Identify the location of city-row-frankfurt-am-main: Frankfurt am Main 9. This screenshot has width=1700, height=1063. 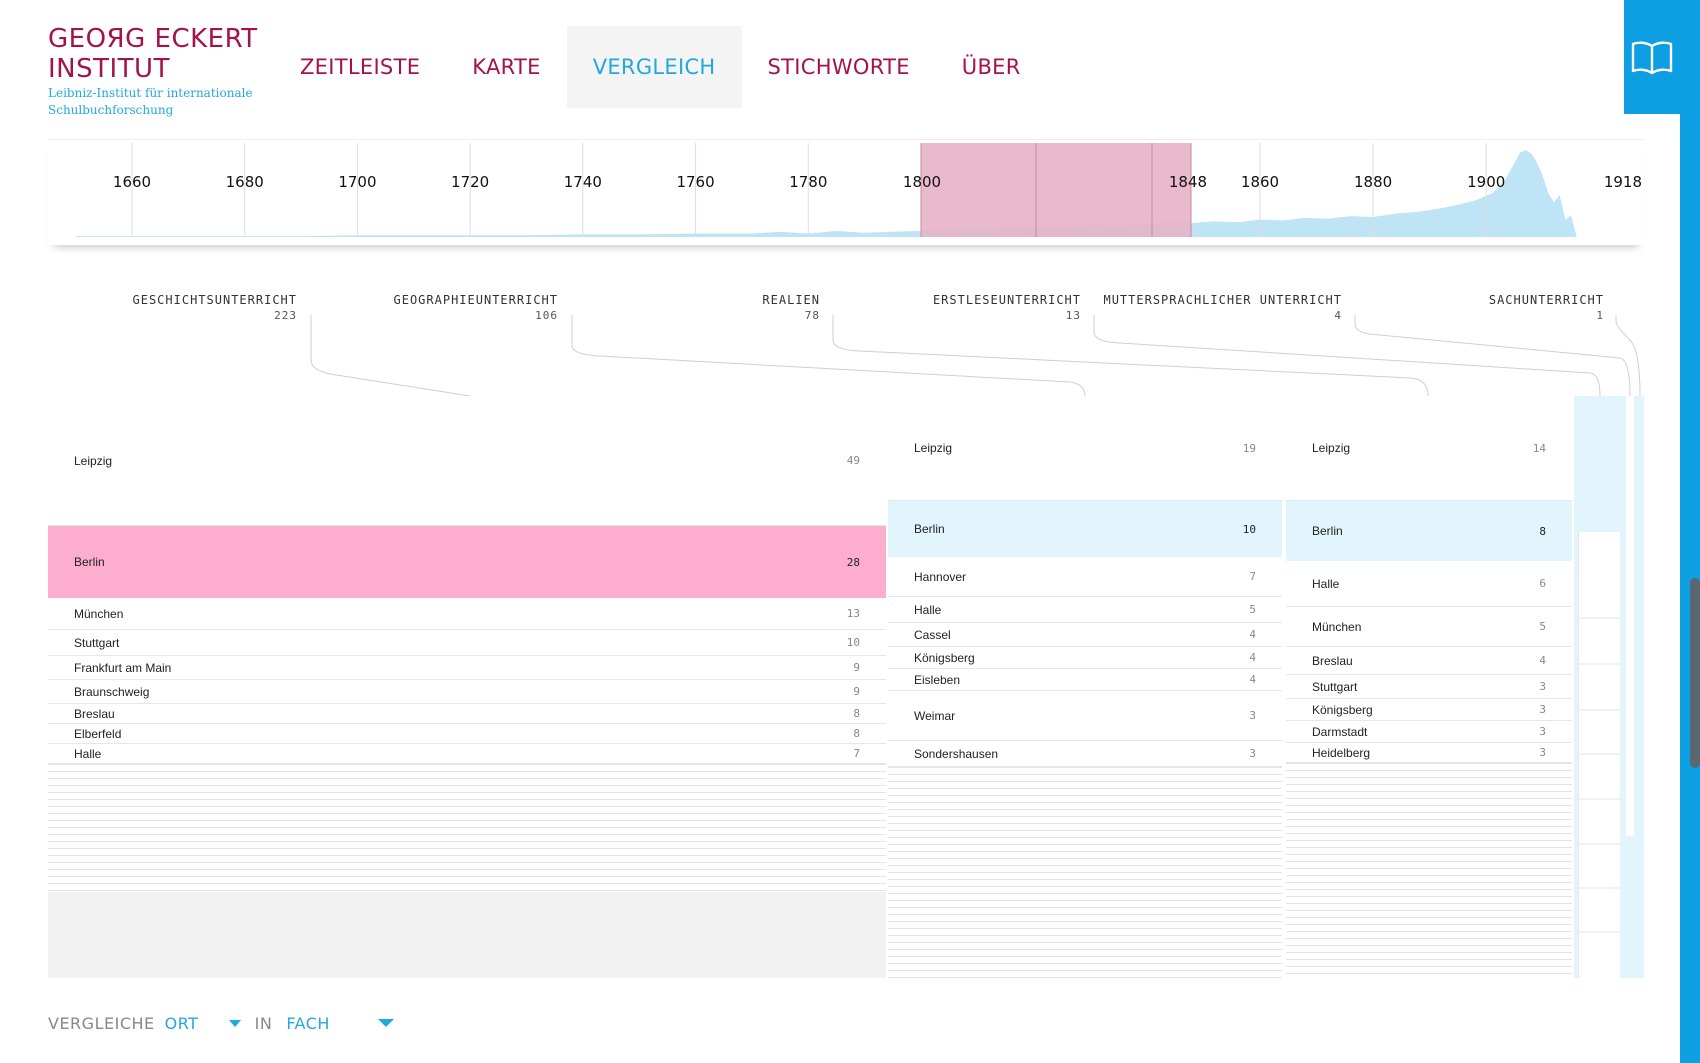
(467, 668).